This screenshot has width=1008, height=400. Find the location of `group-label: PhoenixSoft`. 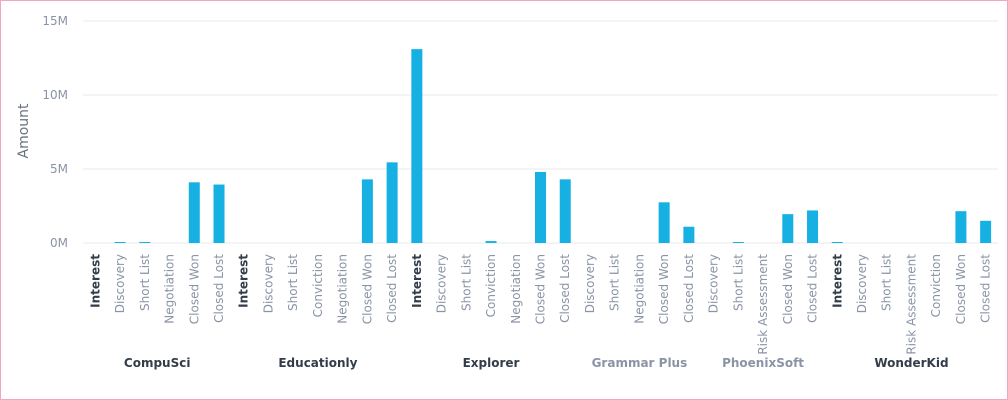

group-label: PhoenixSoft is located at coordinates (763, 363).